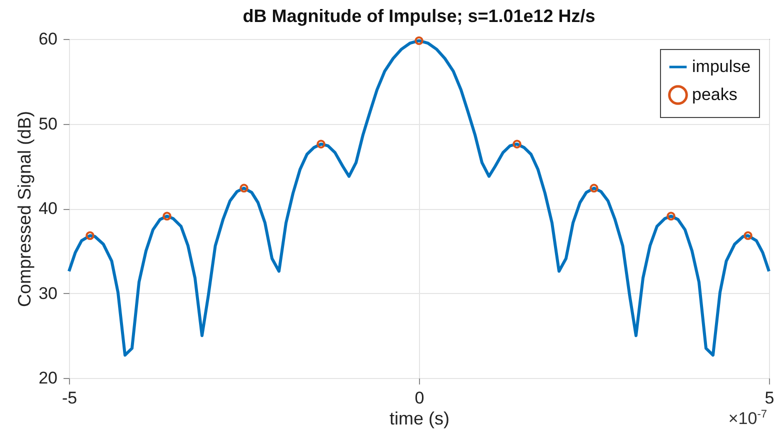 This screenshot has width=775, height=439. Describe the element at coordinates (70, 398) in the screenshot. I see `x-tick-label: -5` at that location.